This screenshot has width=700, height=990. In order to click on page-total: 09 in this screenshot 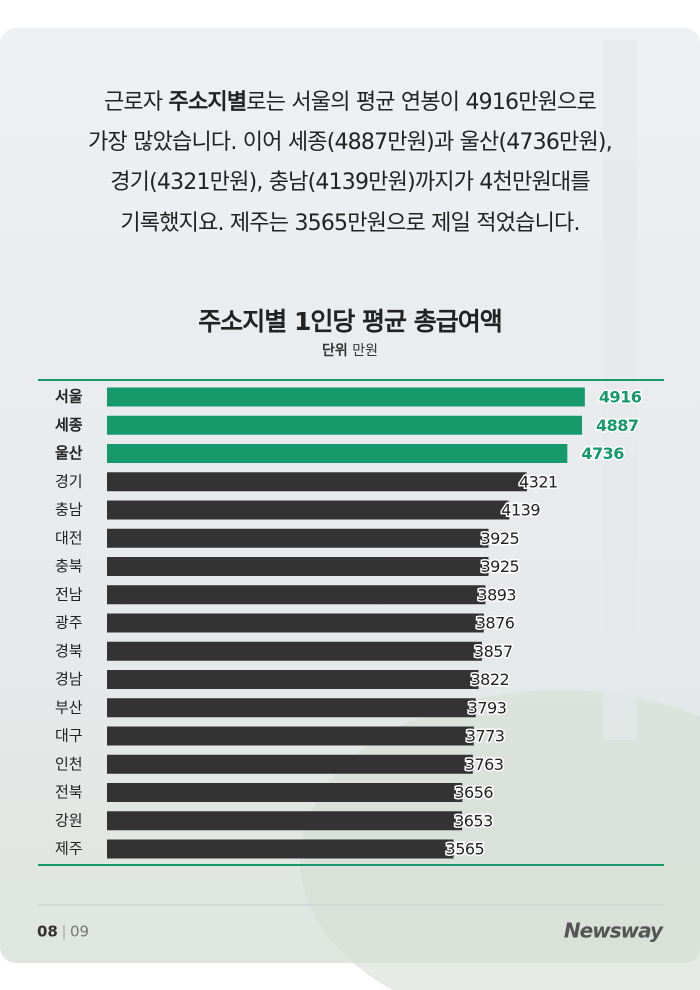, I will do `click(79, 932)`.